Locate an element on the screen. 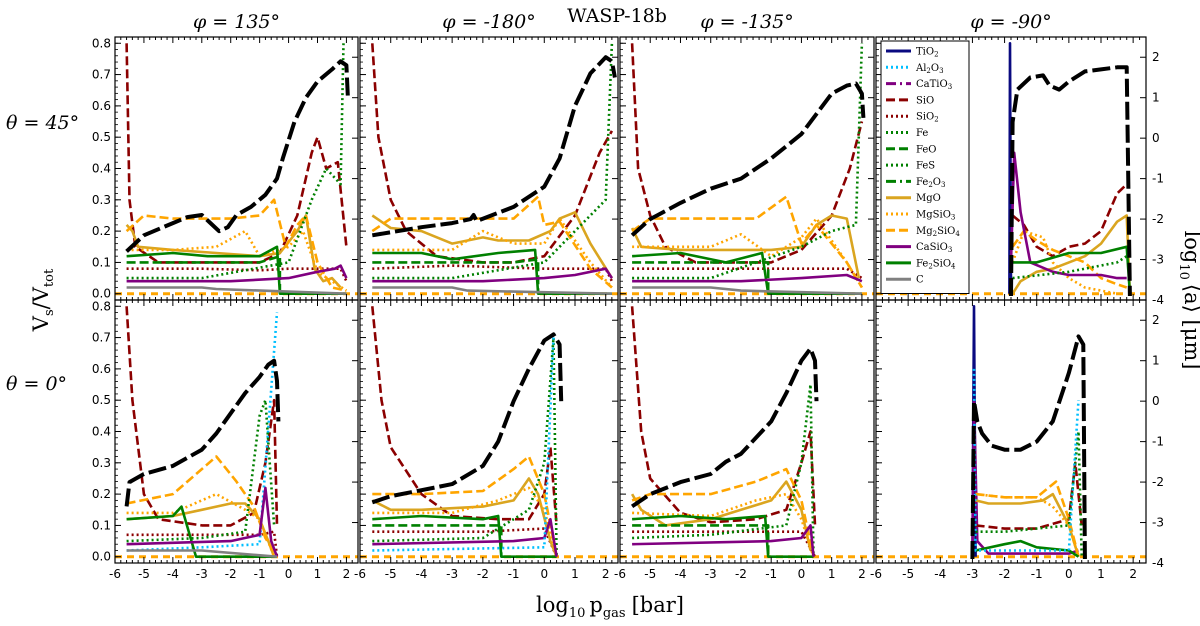  legend-label: MgSiO3 is located at coordinates (935, 216).